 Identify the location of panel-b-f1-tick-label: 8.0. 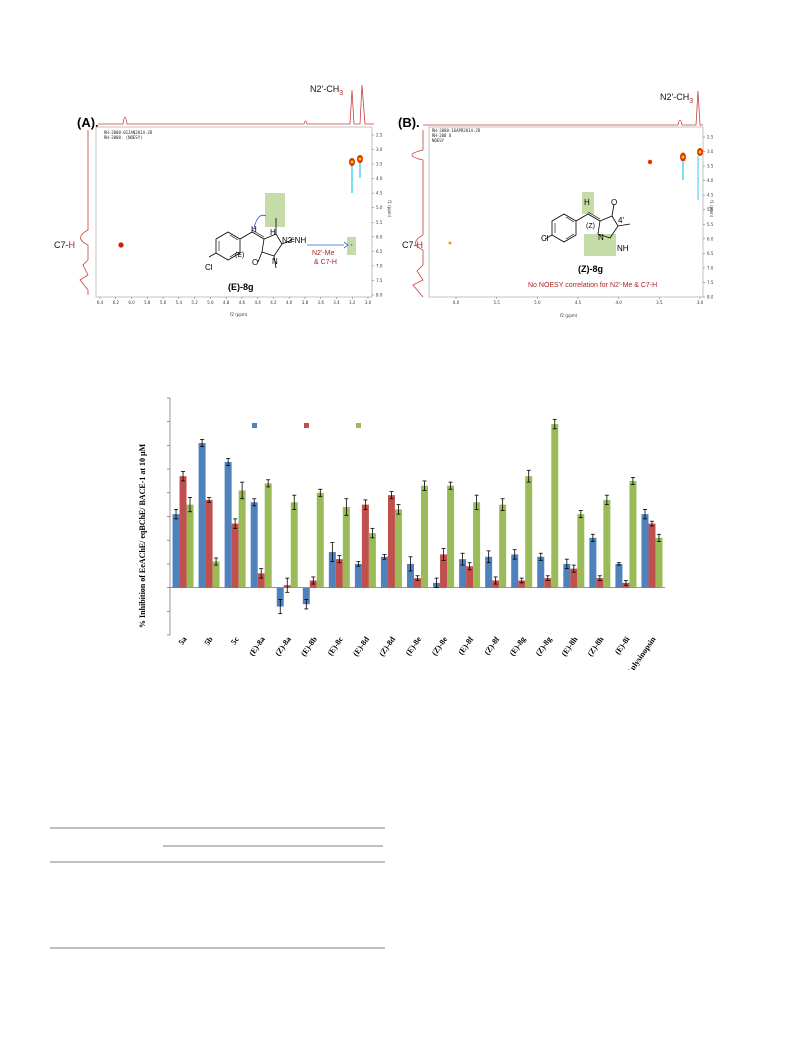
(710, 297).